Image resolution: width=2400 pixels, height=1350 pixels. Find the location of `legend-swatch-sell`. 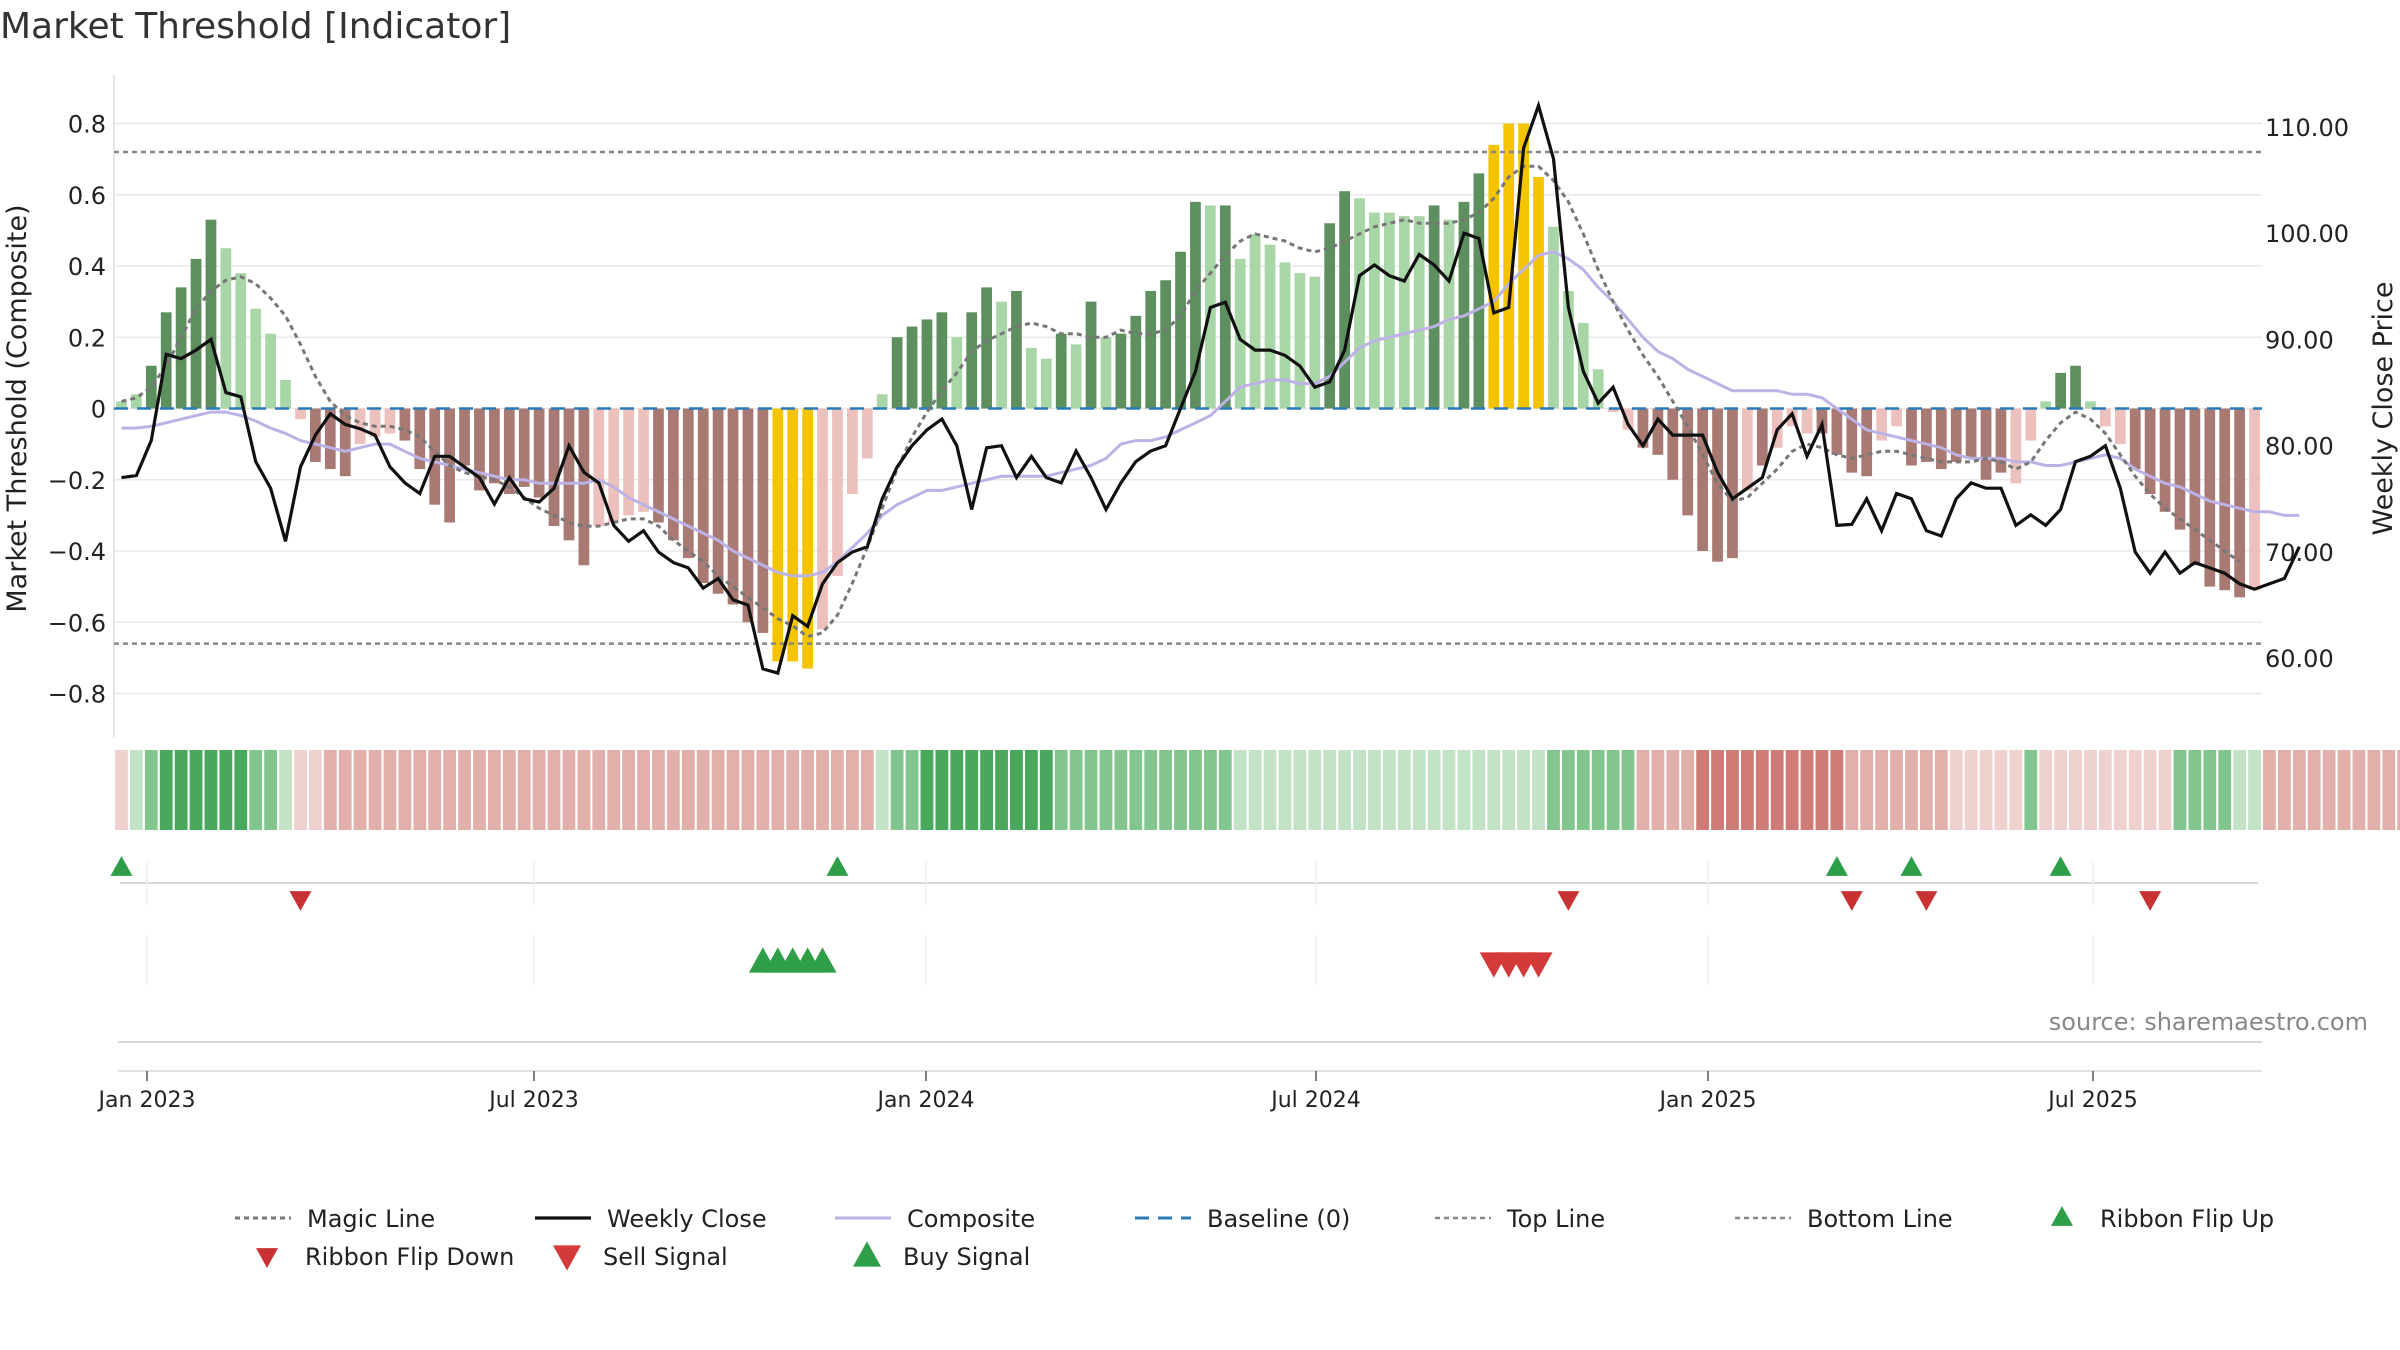

legend-swatch-sell is located at coordinates (567, 1258).